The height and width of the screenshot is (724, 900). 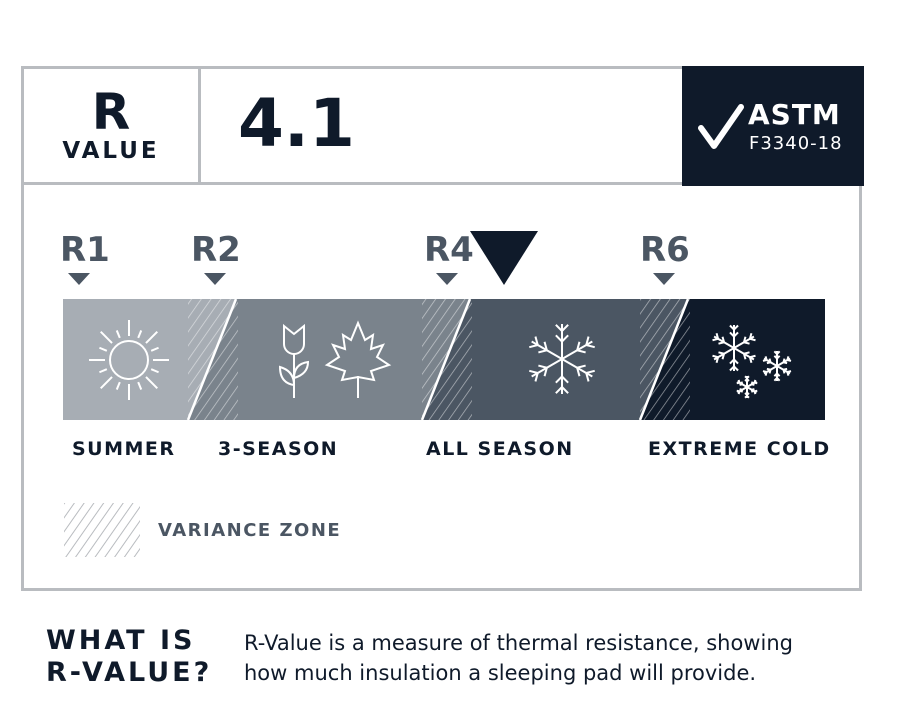 I want to click on variance-zone-swatch, so click(x=102, y=530).